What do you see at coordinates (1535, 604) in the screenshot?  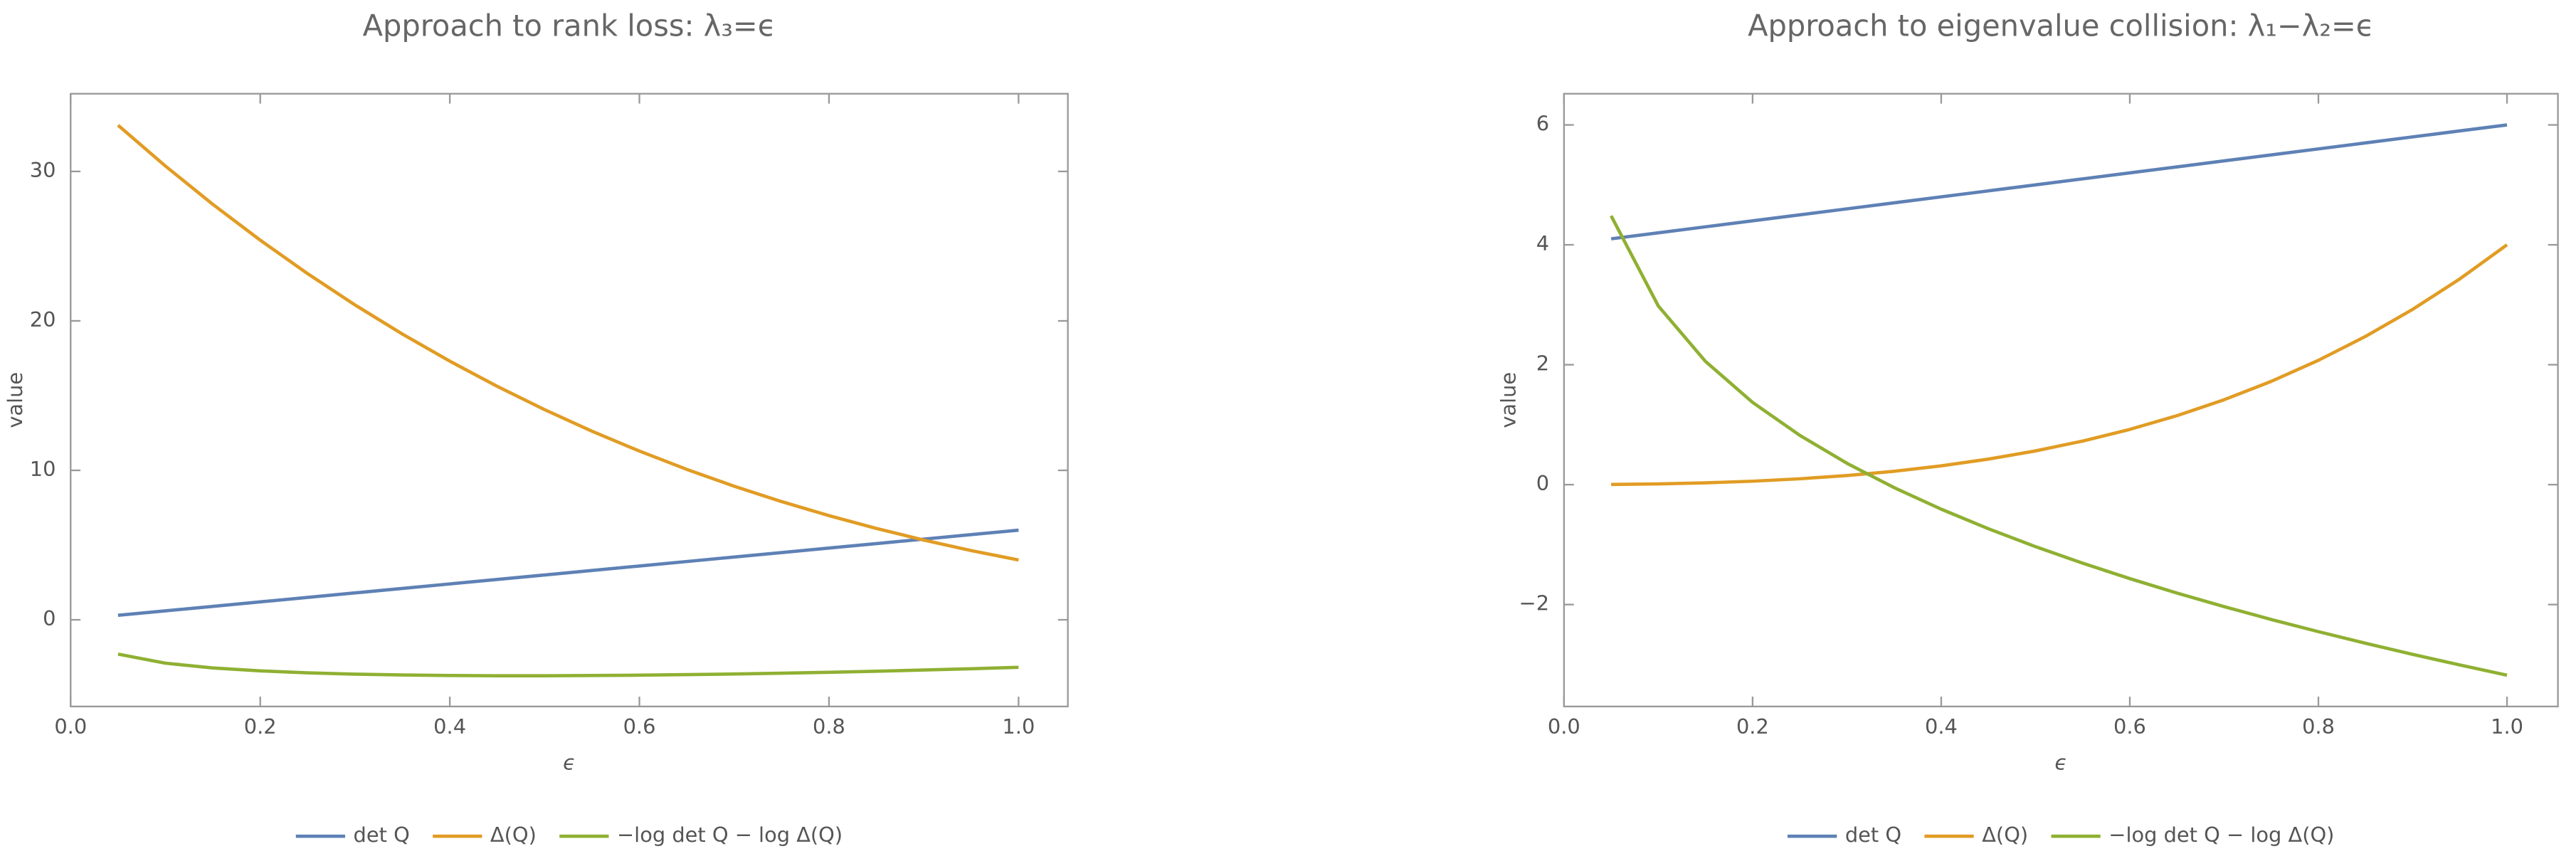 I see `y-tick-label: −2` at bounding box center [1535, 604].